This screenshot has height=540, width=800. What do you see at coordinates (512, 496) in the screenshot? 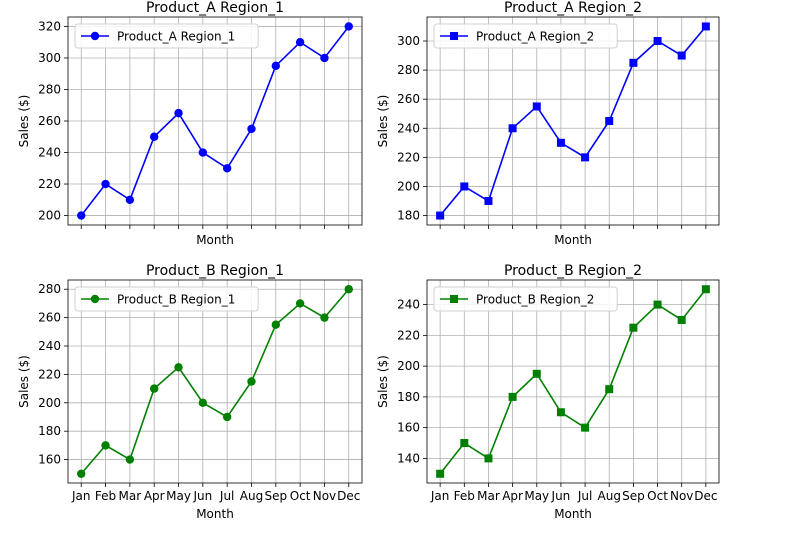
I see `x-tick-label: Apr` at bounding box center [512, 496].